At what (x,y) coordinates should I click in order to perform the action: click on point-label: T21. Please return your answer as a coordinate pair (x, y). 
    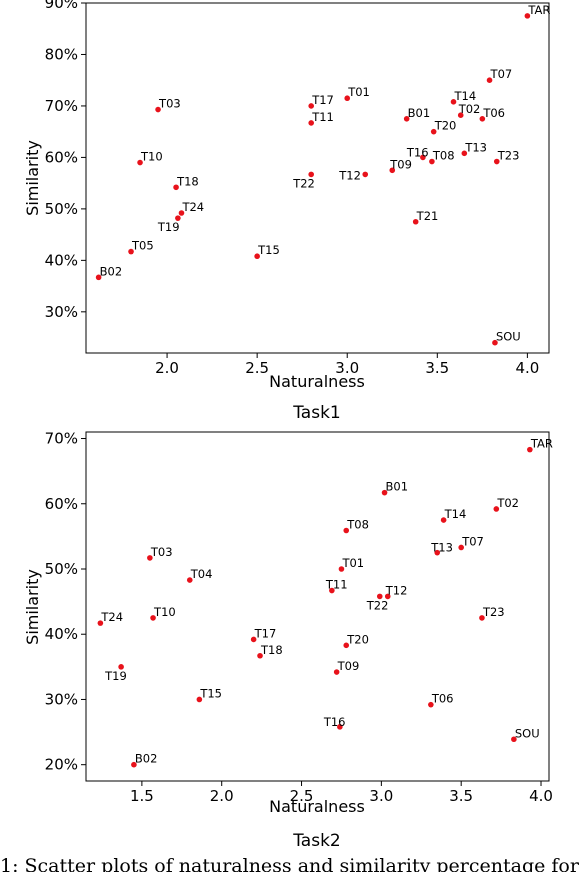
    Looking at the image, I should click on (427, 216).